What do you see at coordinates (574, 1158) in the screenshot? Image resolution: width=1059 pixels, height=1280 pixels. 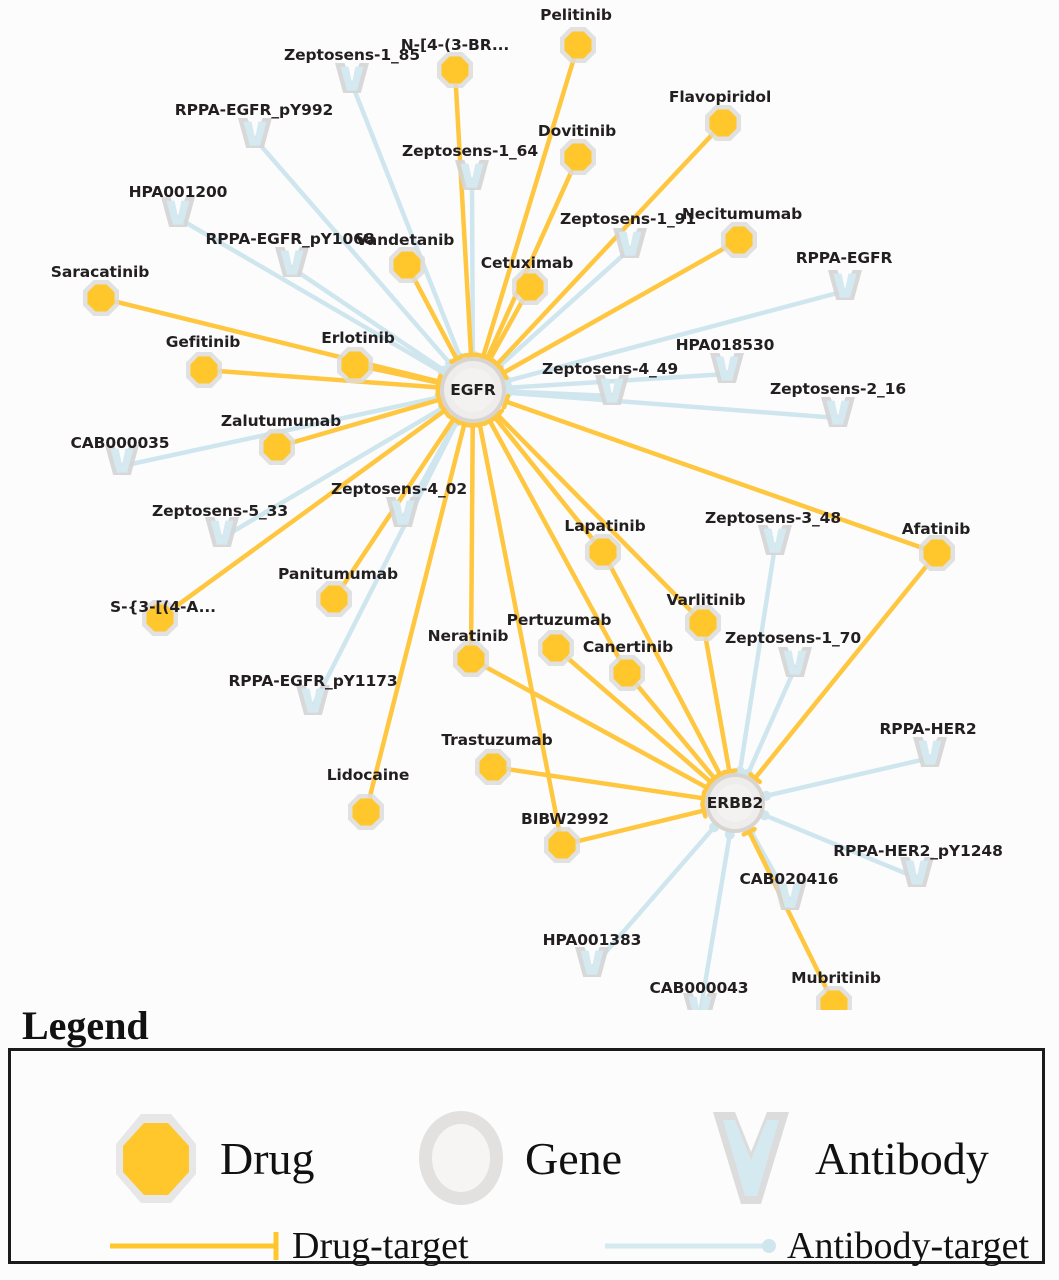 I see `legend-label-gene: Gene` at bounding box center [574, 1158].